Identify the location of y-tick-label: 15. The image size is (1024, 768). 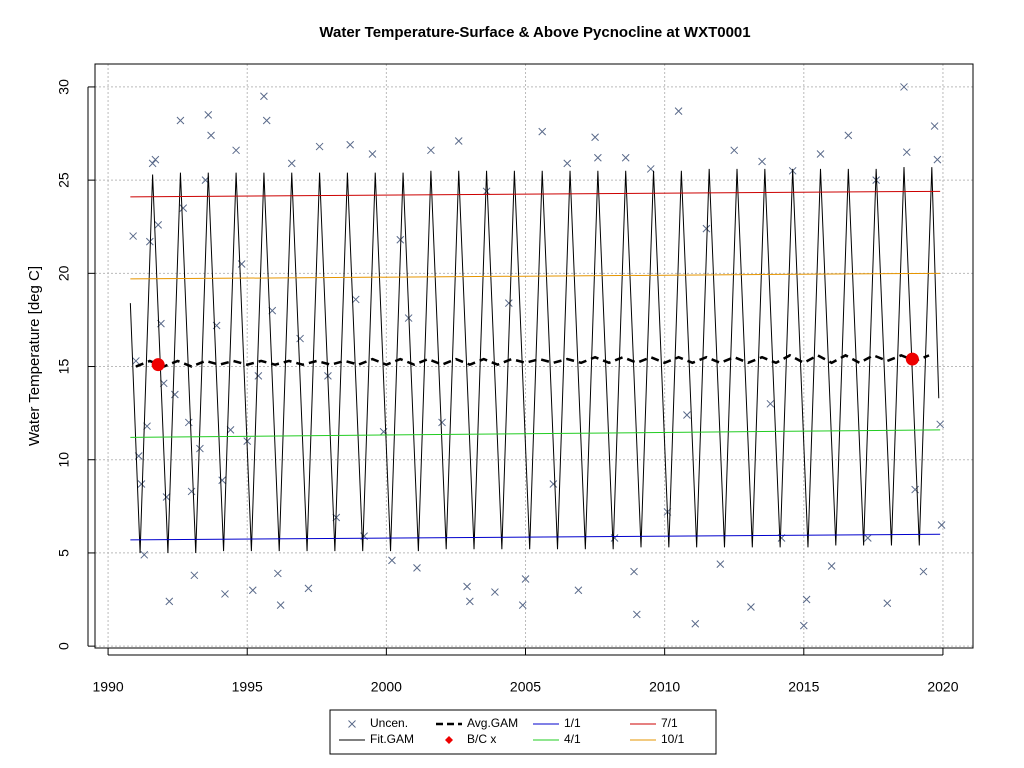
(64, 367).